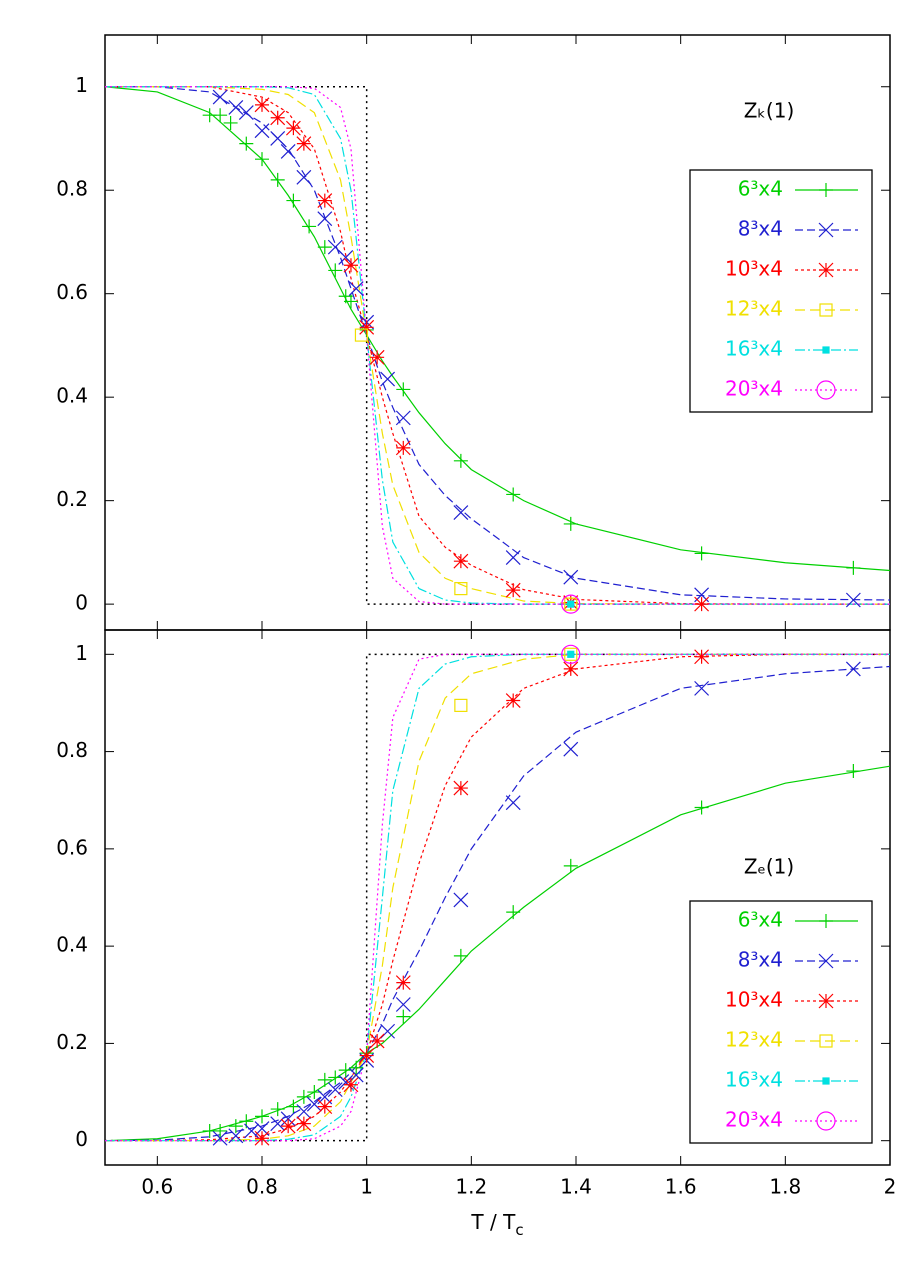 The width and height of the screenshot is (907, 1267). Describe the element at coordinates (493, 1222) in the screenshot. I see `x-axis-label-main: T / T` at that location.